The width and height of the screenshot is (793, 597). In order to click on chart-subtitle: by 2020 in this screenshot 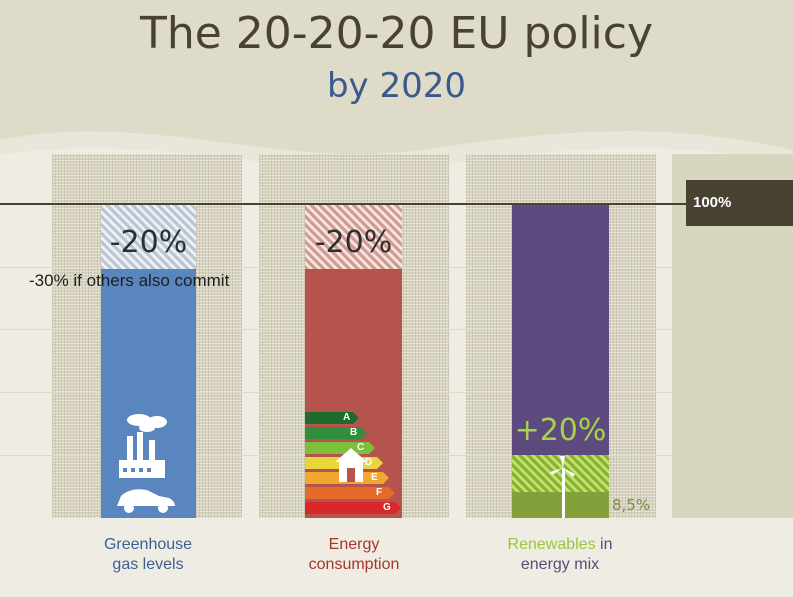, I will do `click(396, 86)`.